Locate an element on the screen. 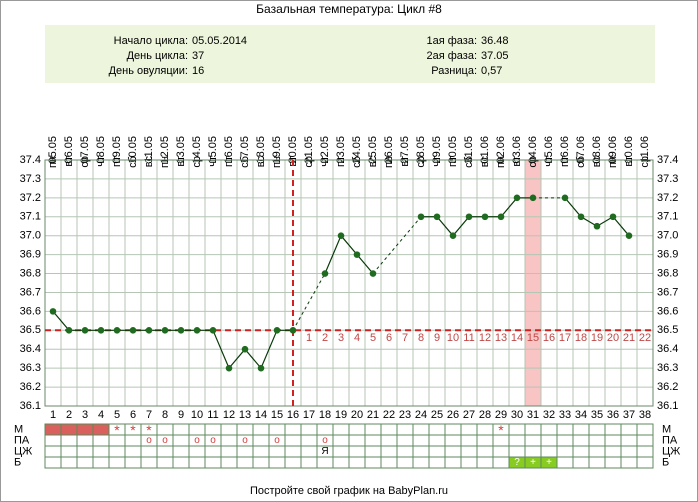 Image resolution: width=698 pixels, height=502 pixels. date-label: 23.05 is located at coordinates (341, 150).